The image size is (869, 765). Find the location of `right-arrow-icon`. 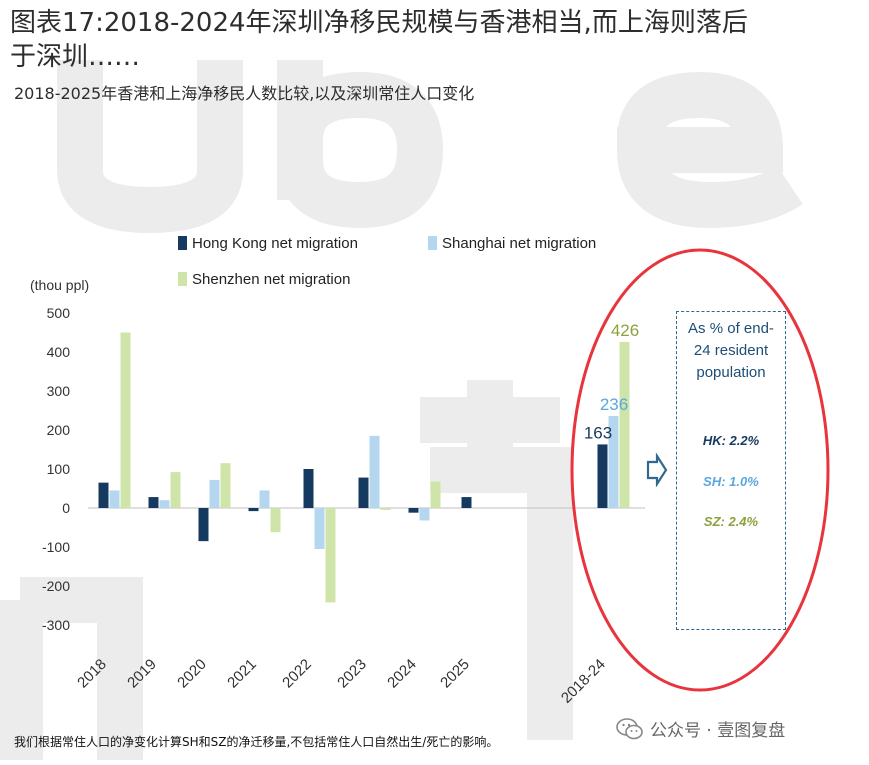

right-arrow-icon is located at coordinates (657, 470).